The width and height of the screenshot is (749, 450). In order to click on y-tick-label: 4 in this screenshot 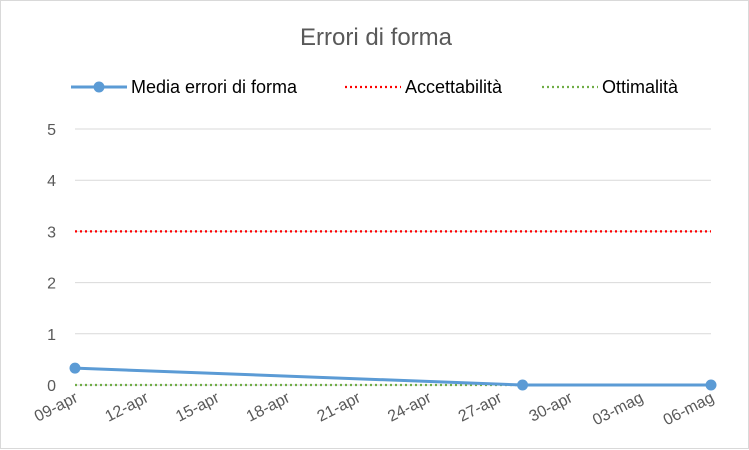, I will do `click(51, 181)`.